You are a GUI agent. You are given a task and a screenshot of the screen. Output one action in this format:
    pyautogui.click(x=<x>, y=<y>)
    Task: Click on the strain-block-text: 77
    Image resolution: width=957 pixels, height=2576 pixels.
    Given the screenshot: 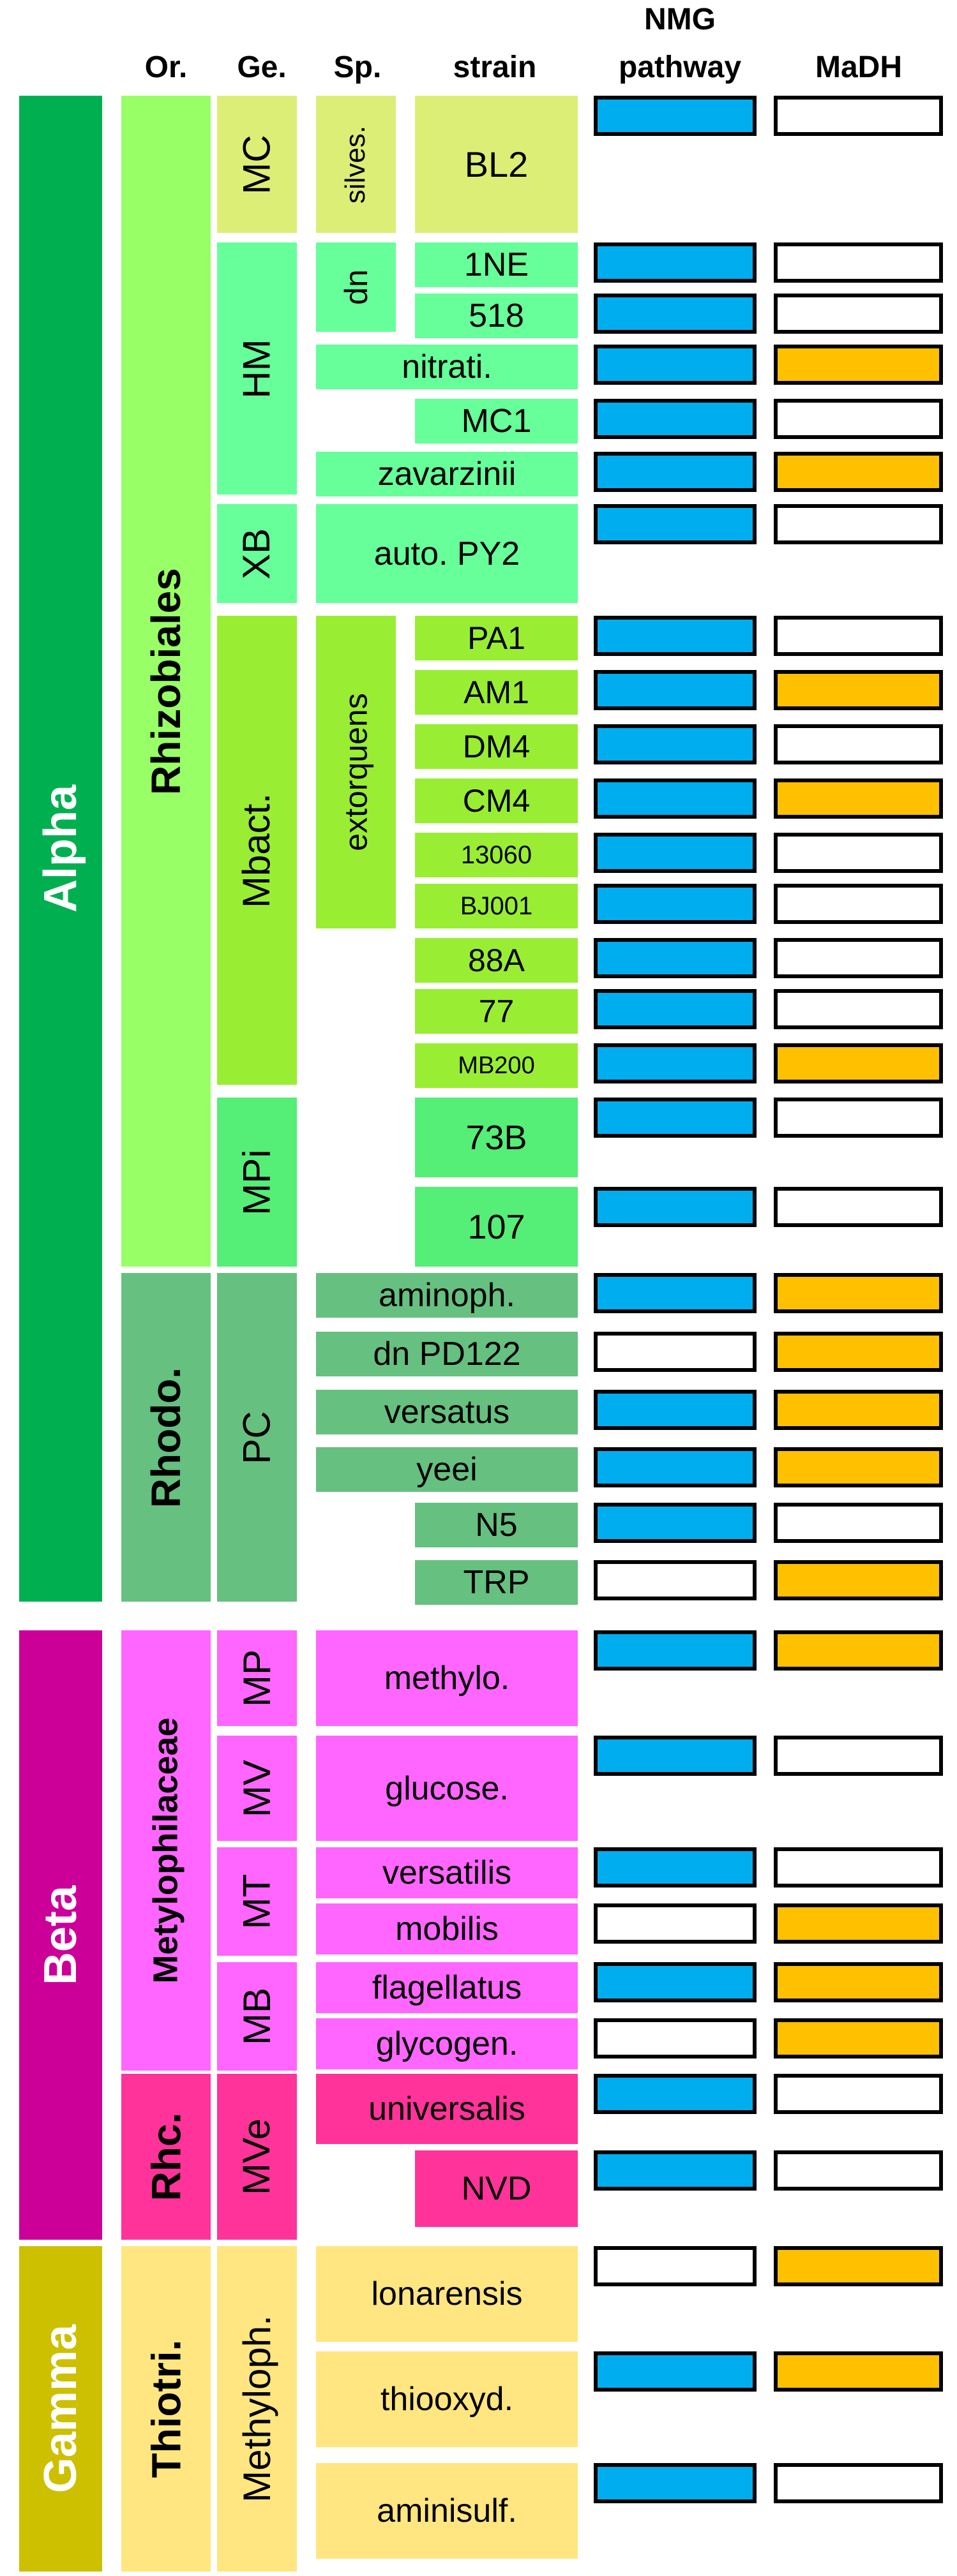 What is the action you would take?
    pyautogui.click(x=496, y=1011)
    